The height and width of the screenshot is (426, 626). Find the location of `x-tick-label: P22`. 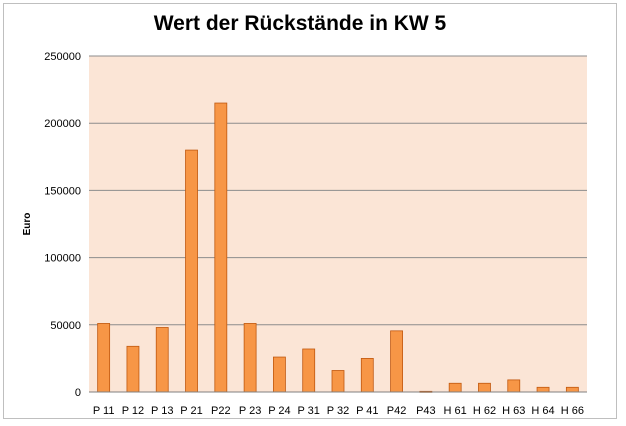

x-tick-label: P22 is located at coordinates (221, 411).